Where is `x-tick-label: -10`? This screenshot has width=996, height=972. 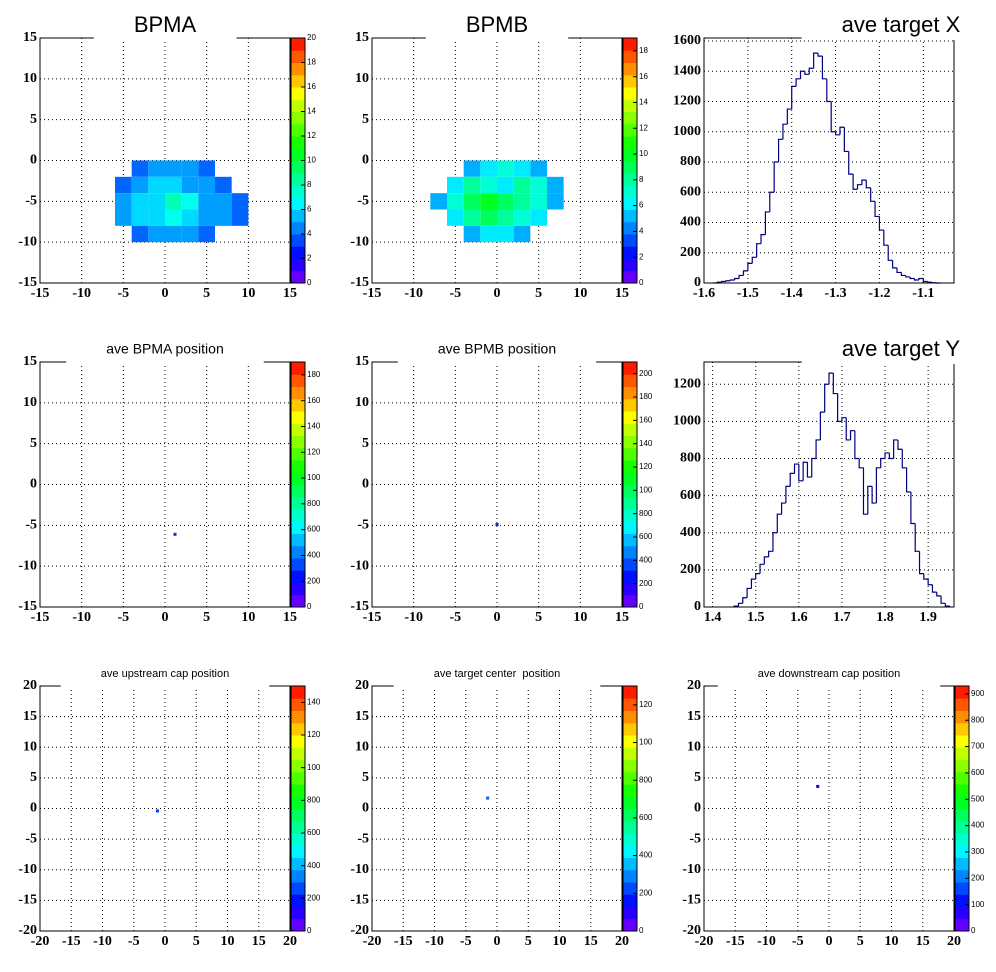 x-tick-label: -10 is located at coordinates (434, 941).